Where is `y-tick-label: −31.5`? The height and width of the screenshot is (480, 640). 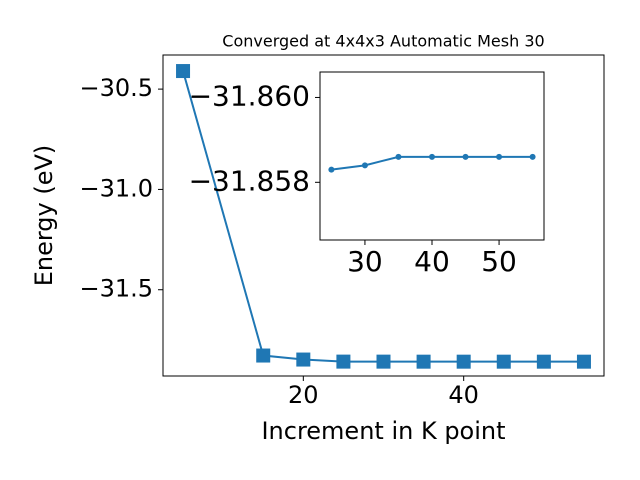 y-tick-label: −31.5 is located at coordinates (116, 289).